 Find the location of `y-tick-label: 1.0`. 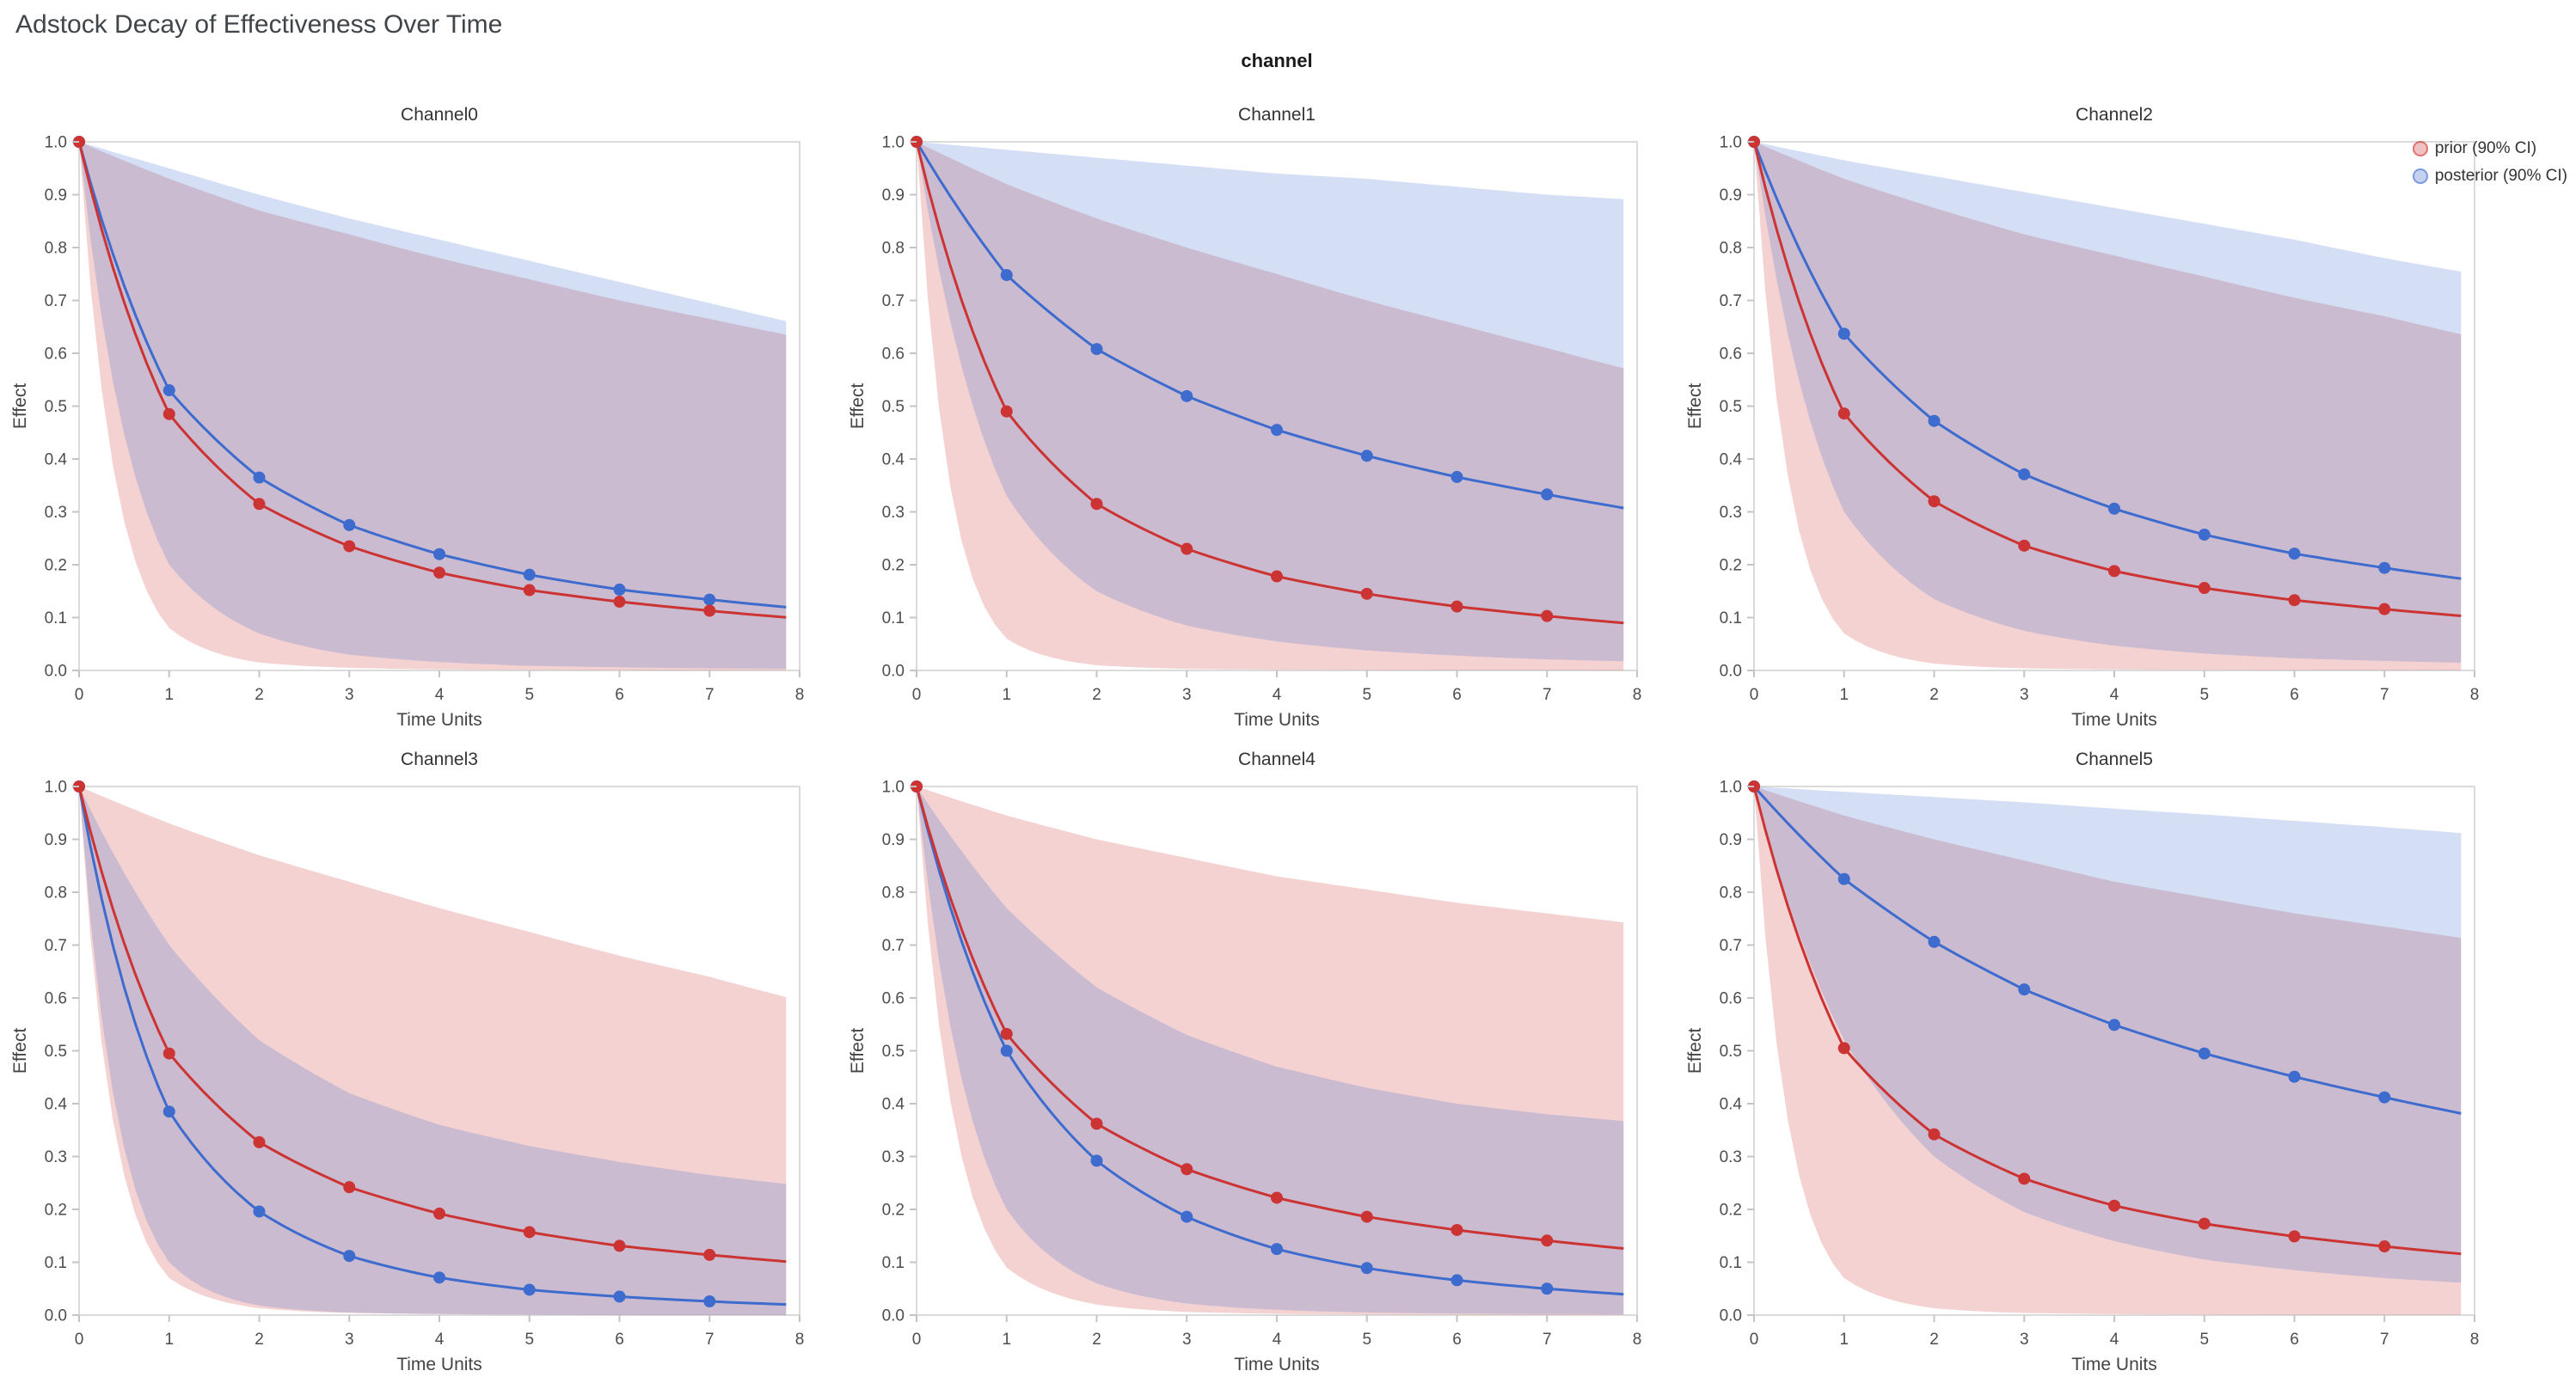

y-tick-label: 1.0 is located at coordinates (893, 788).